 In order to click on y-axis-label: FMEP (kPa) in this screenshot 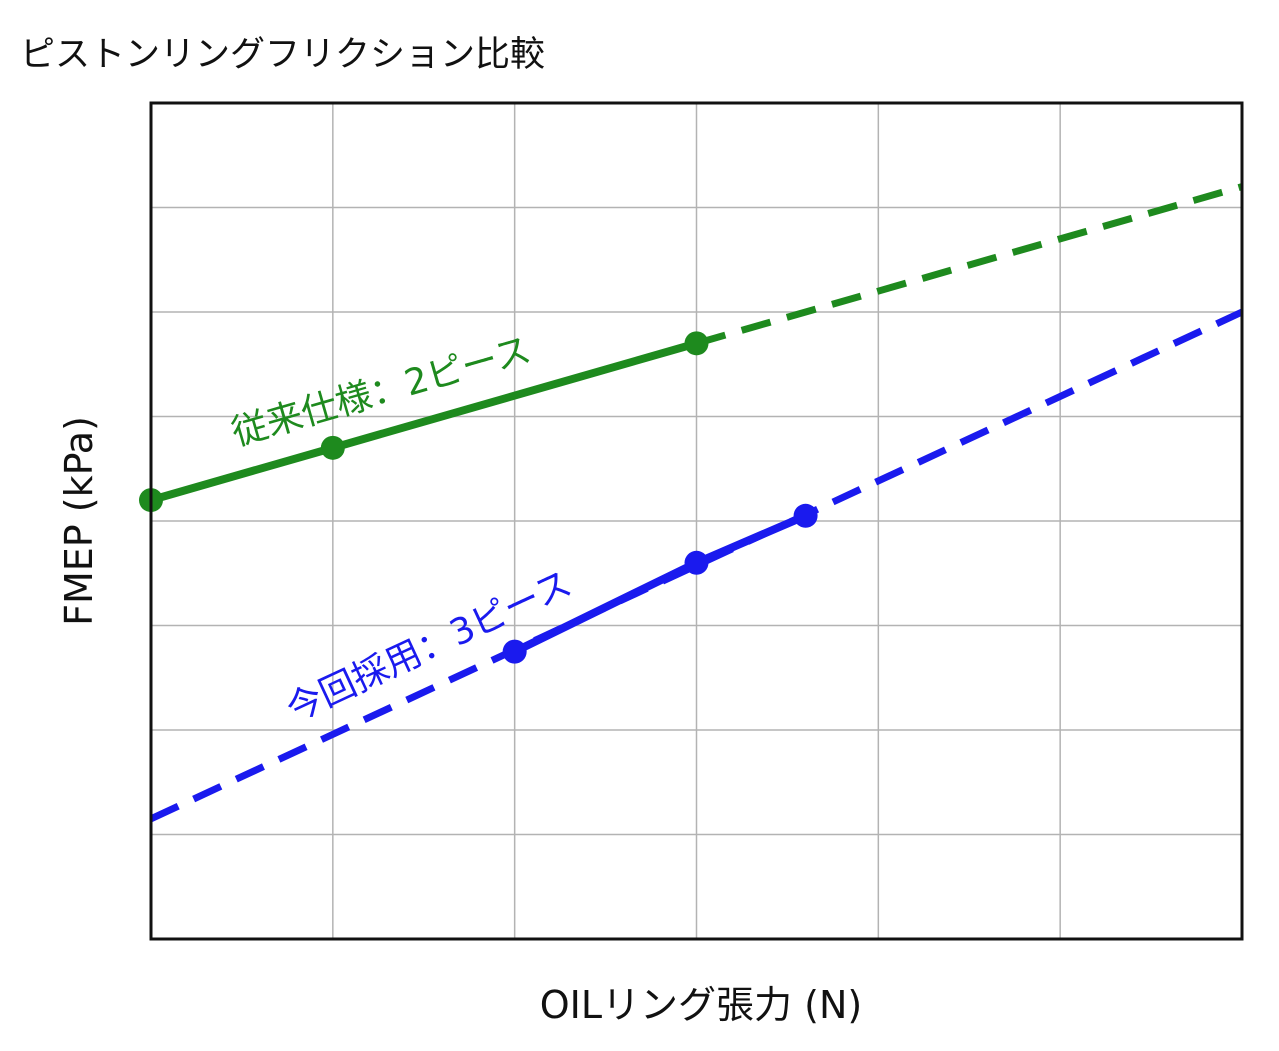, I will do `click(79, 521)`.